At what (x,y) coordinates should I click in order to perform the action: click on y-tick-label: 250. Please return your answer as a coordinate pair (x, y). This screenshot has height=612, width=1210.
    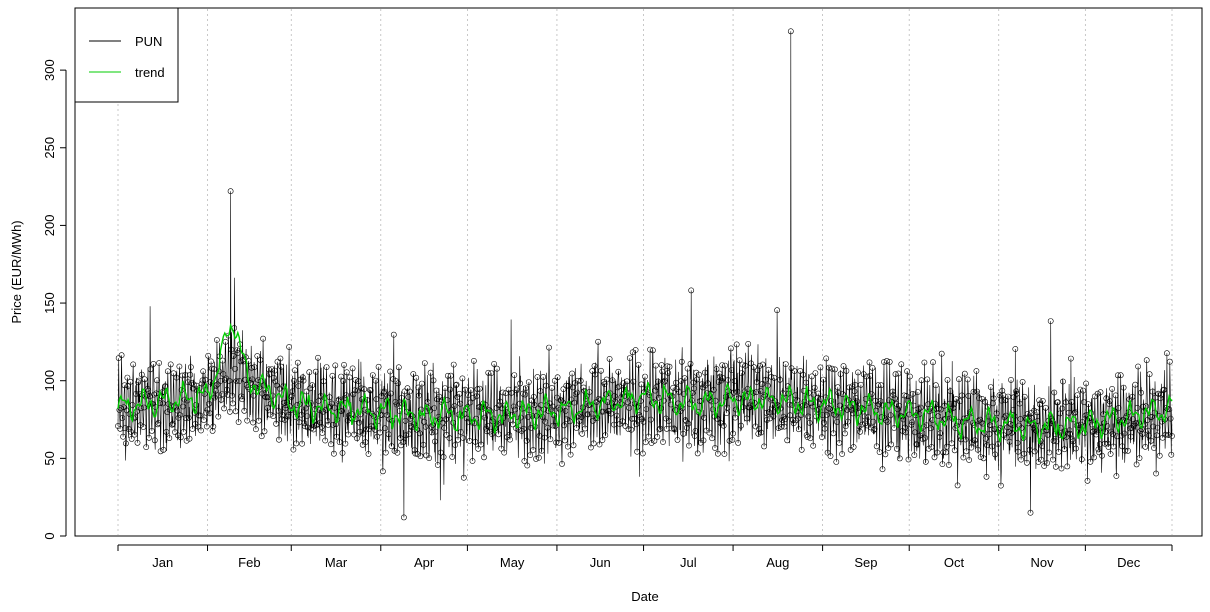
    Looking at the image, I should click on (49, 148).